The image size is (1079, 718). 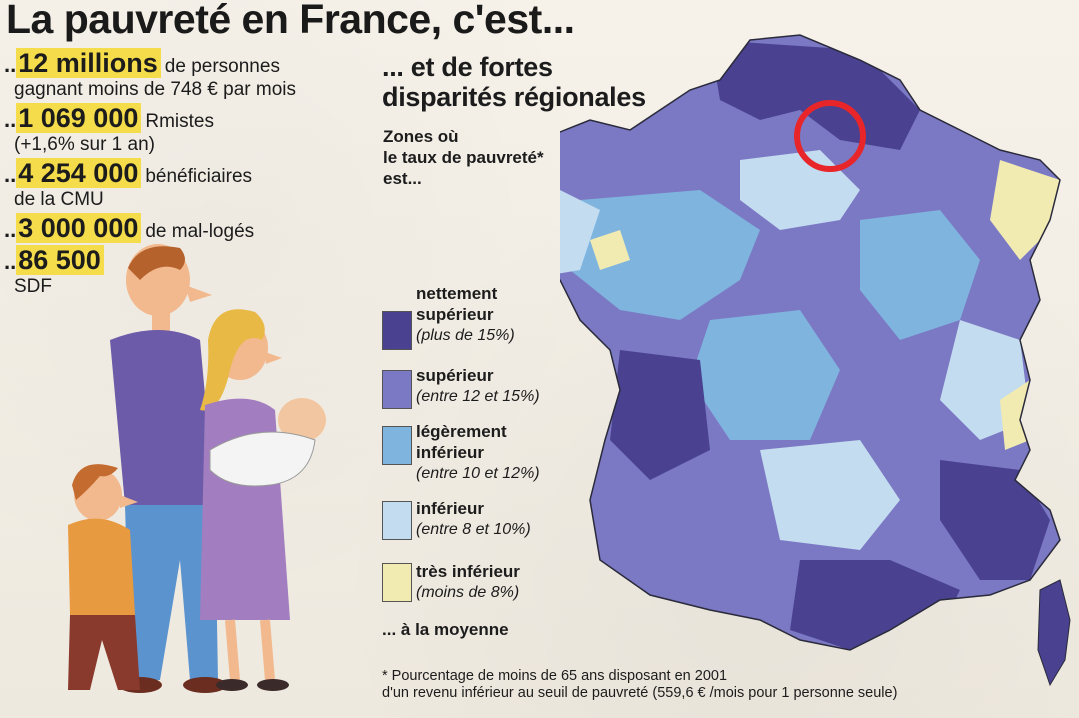 I want to click on subtitle-line: ... et de fortes, so click(x=467, y=67).